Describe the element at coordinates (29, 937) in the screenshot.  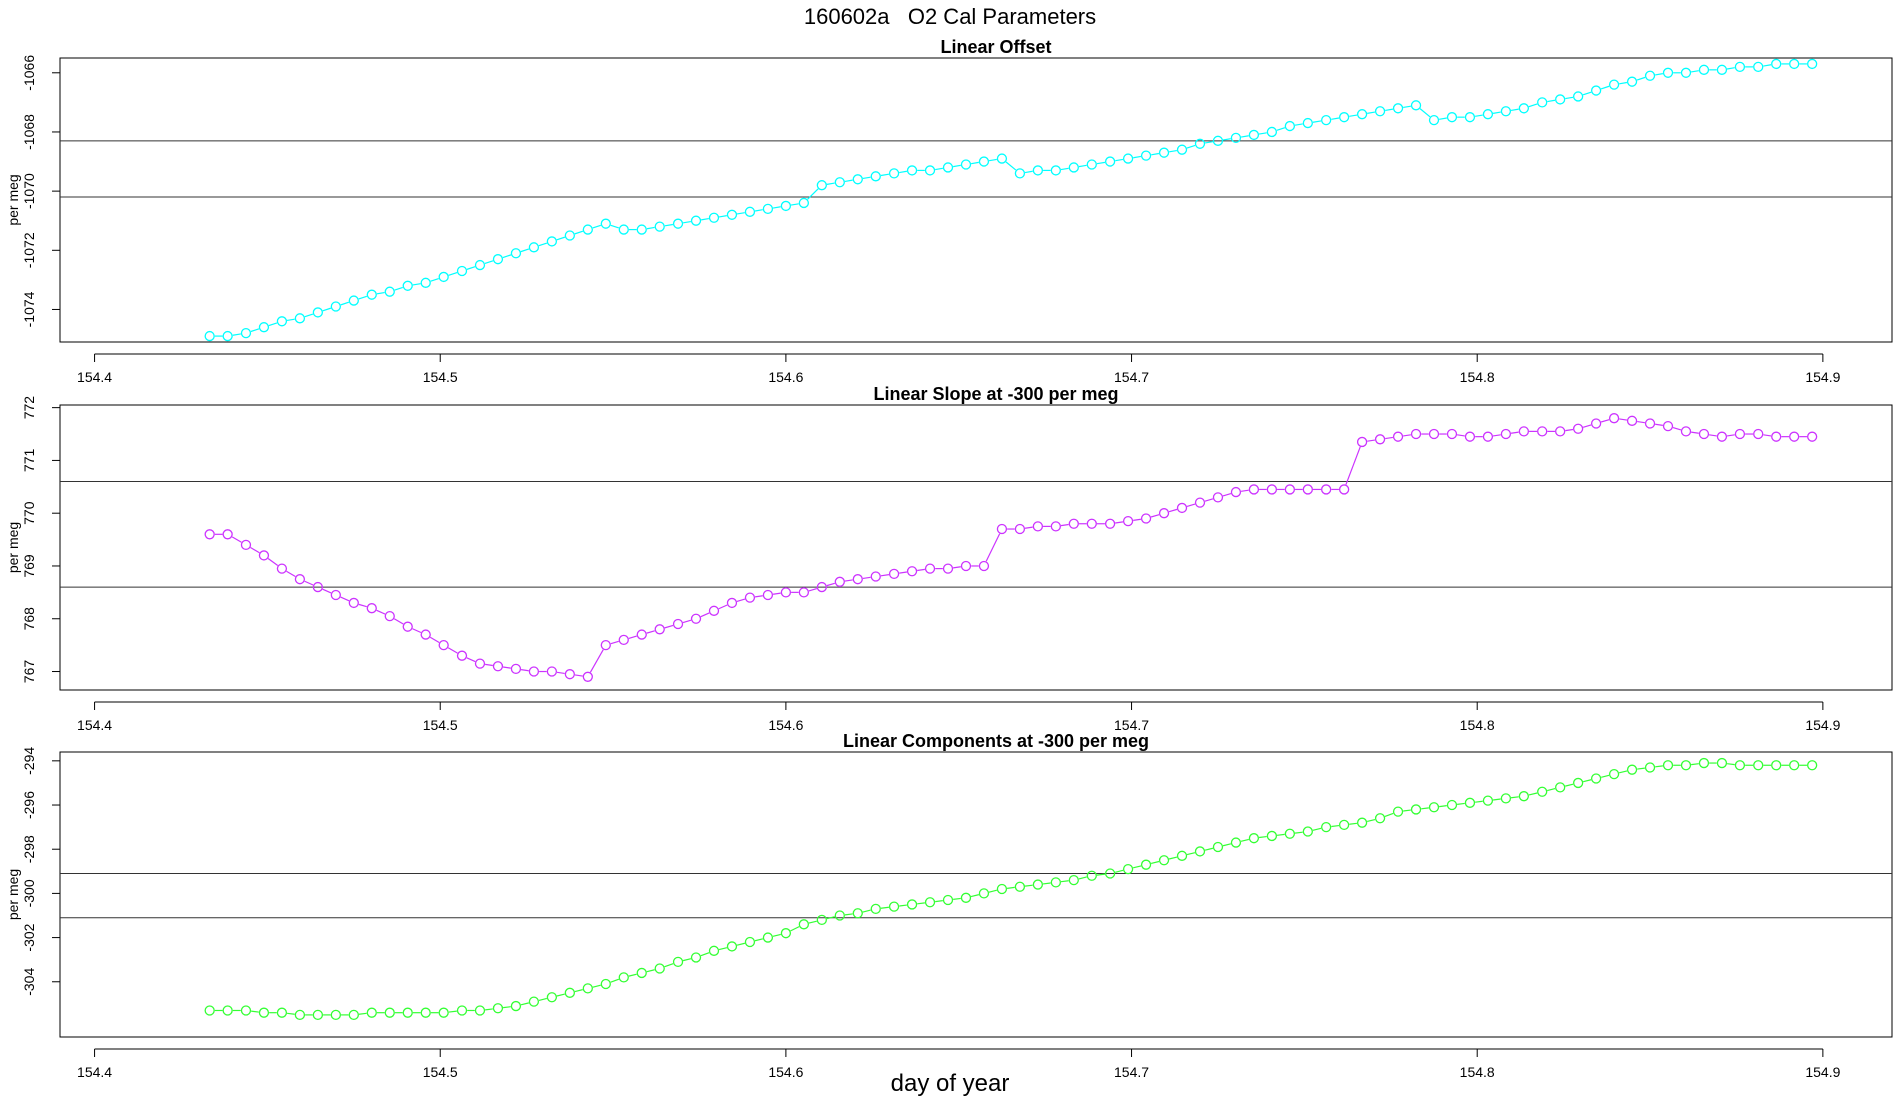
I see `y-tick-label: -302` at that location.